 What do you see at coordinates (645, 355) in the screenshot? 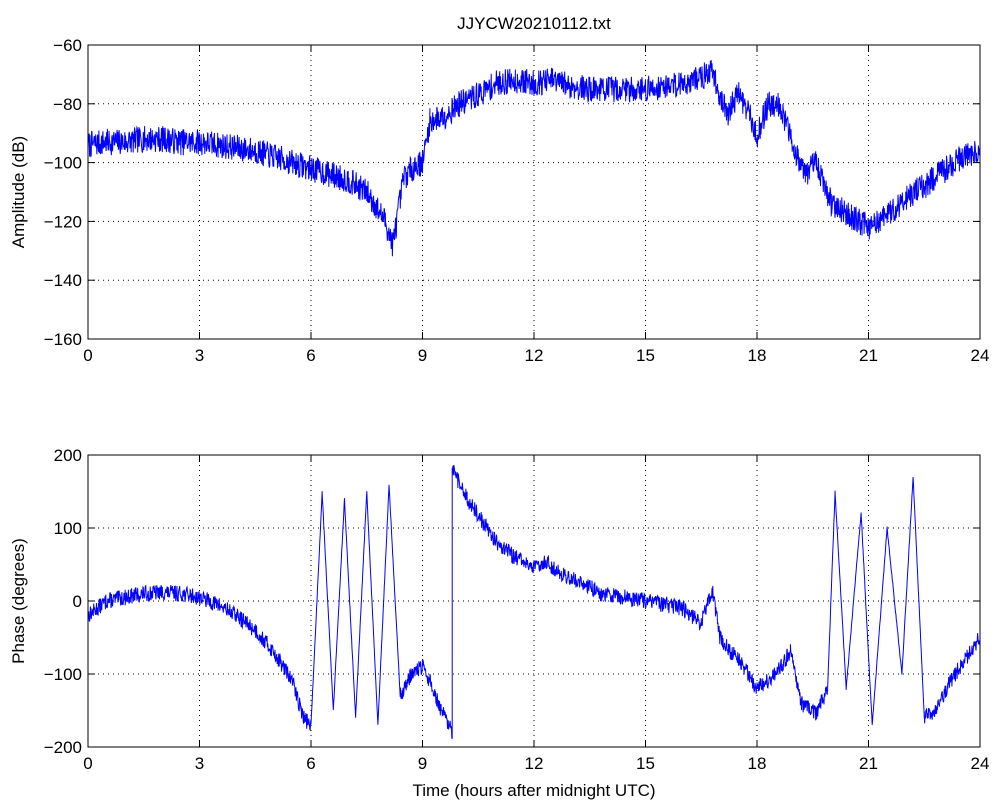
I see `amplitude-x-tick-label: 15` at bounding box center [645, 355].